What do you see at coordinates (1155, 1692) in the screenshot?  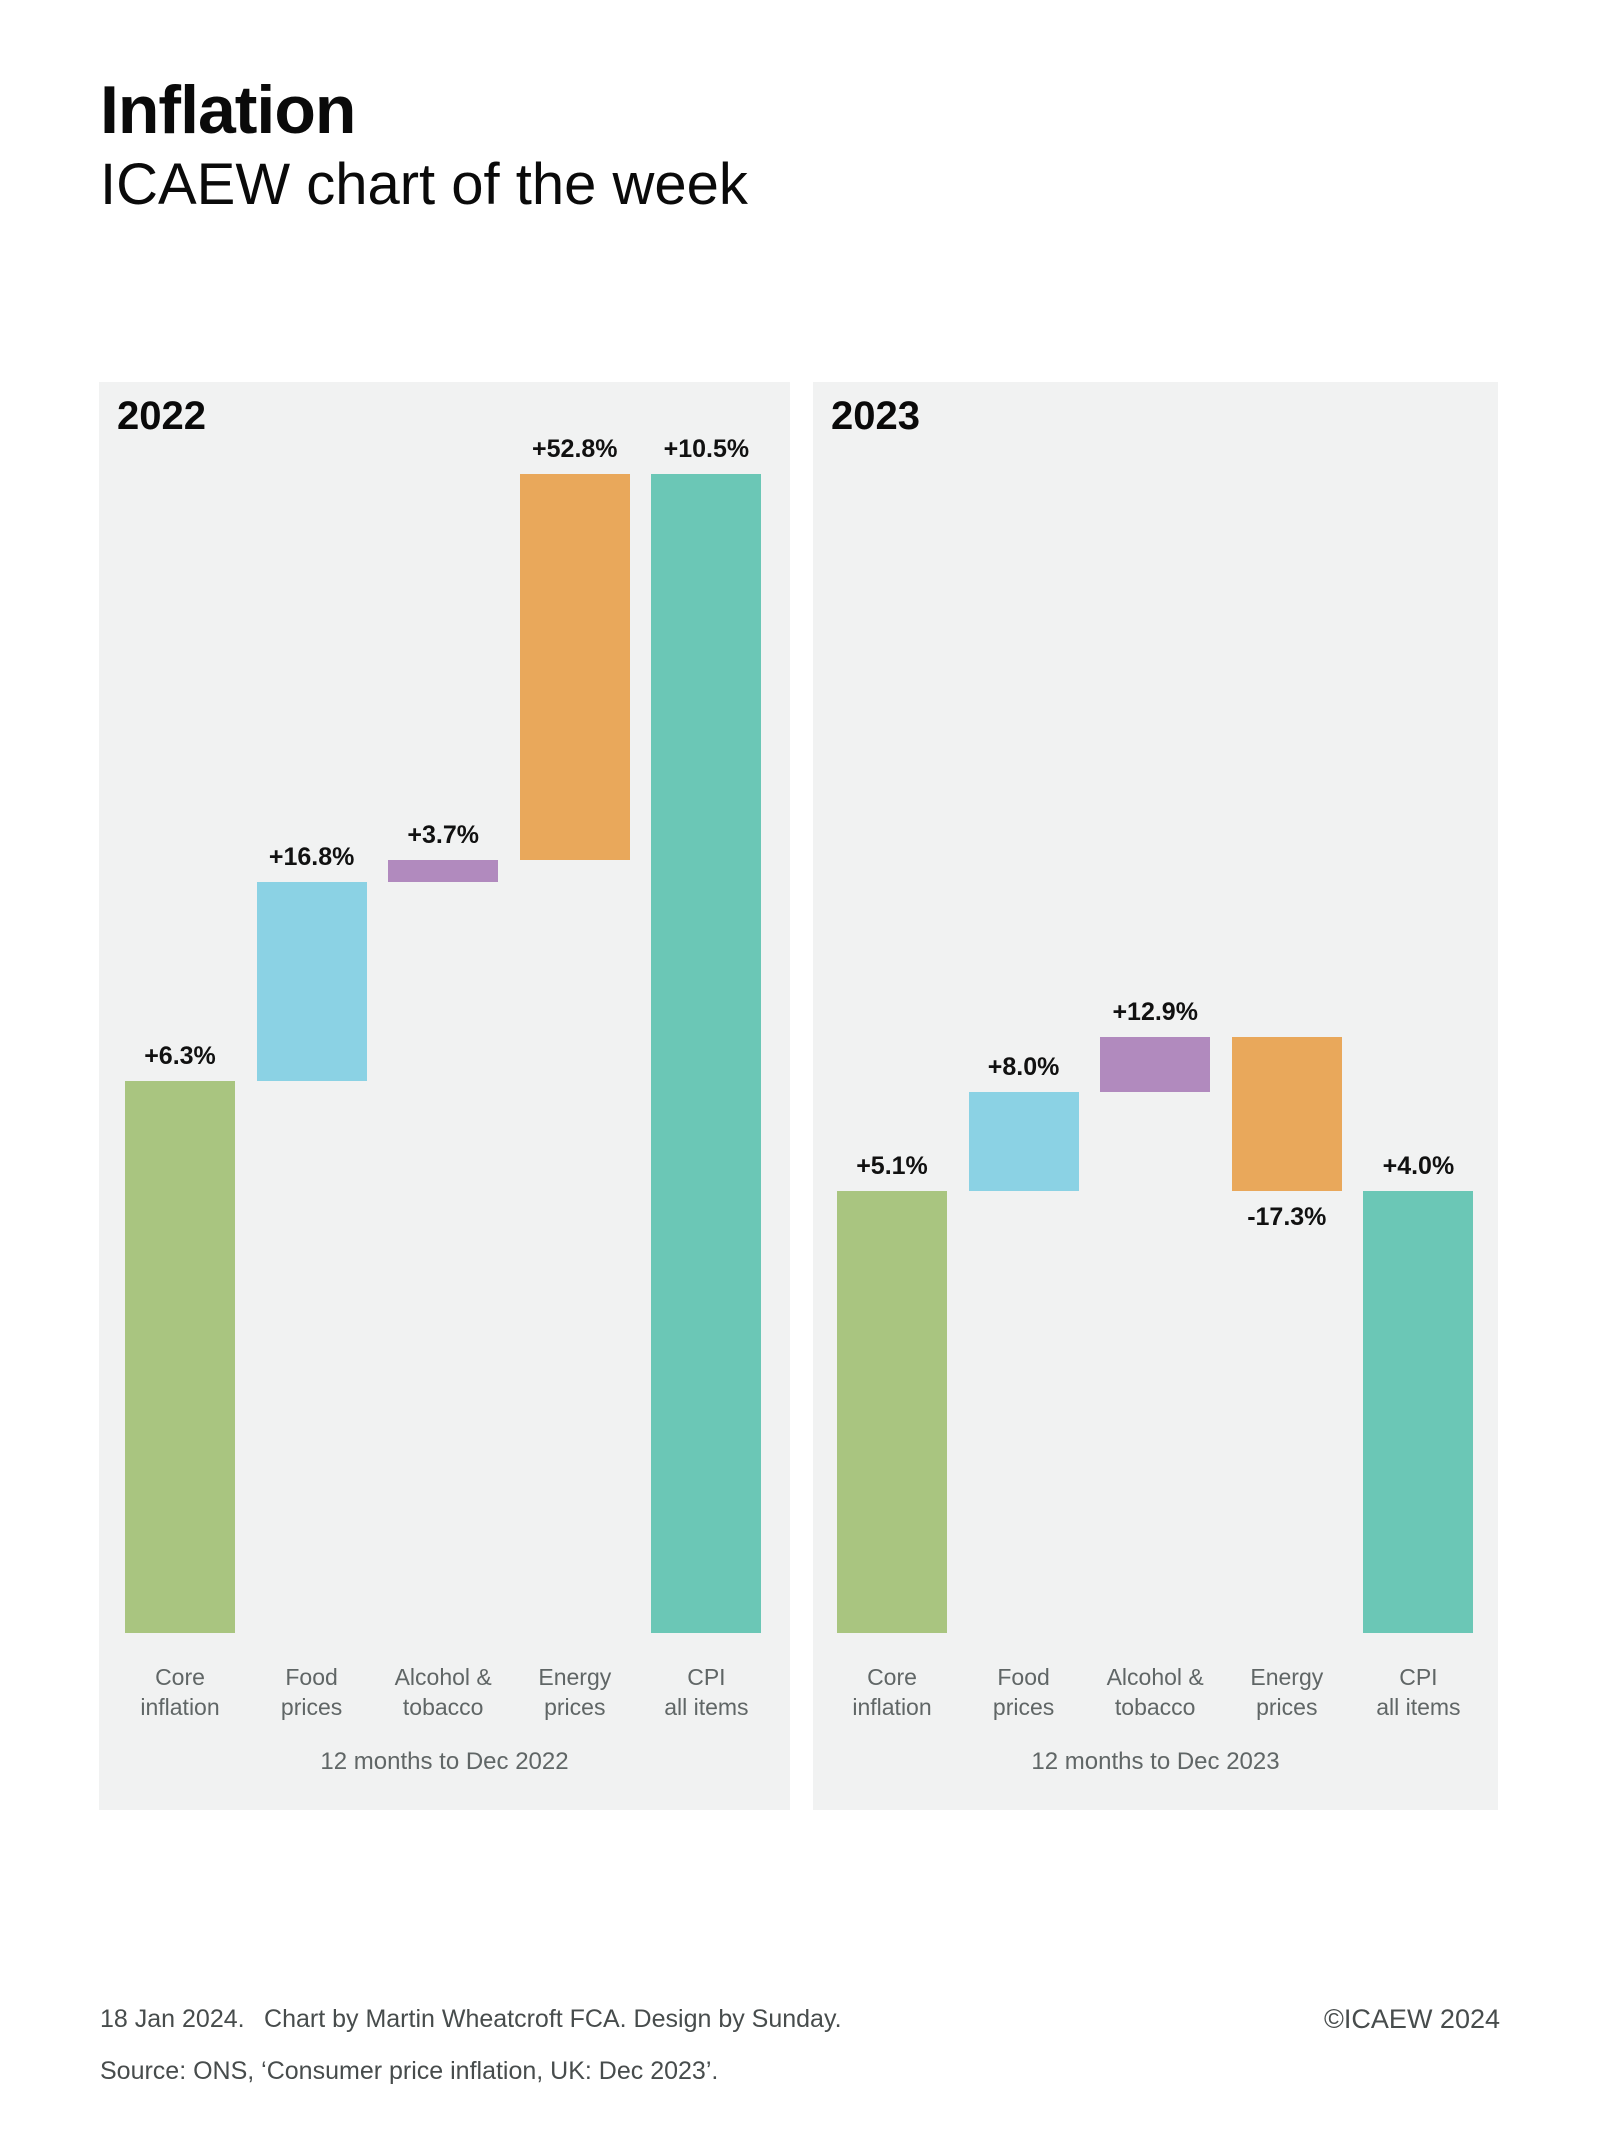 I see `category-label-2023-alcohol-tobacco: Alcohol & tobacco` at bounding box center [1155, 1692].